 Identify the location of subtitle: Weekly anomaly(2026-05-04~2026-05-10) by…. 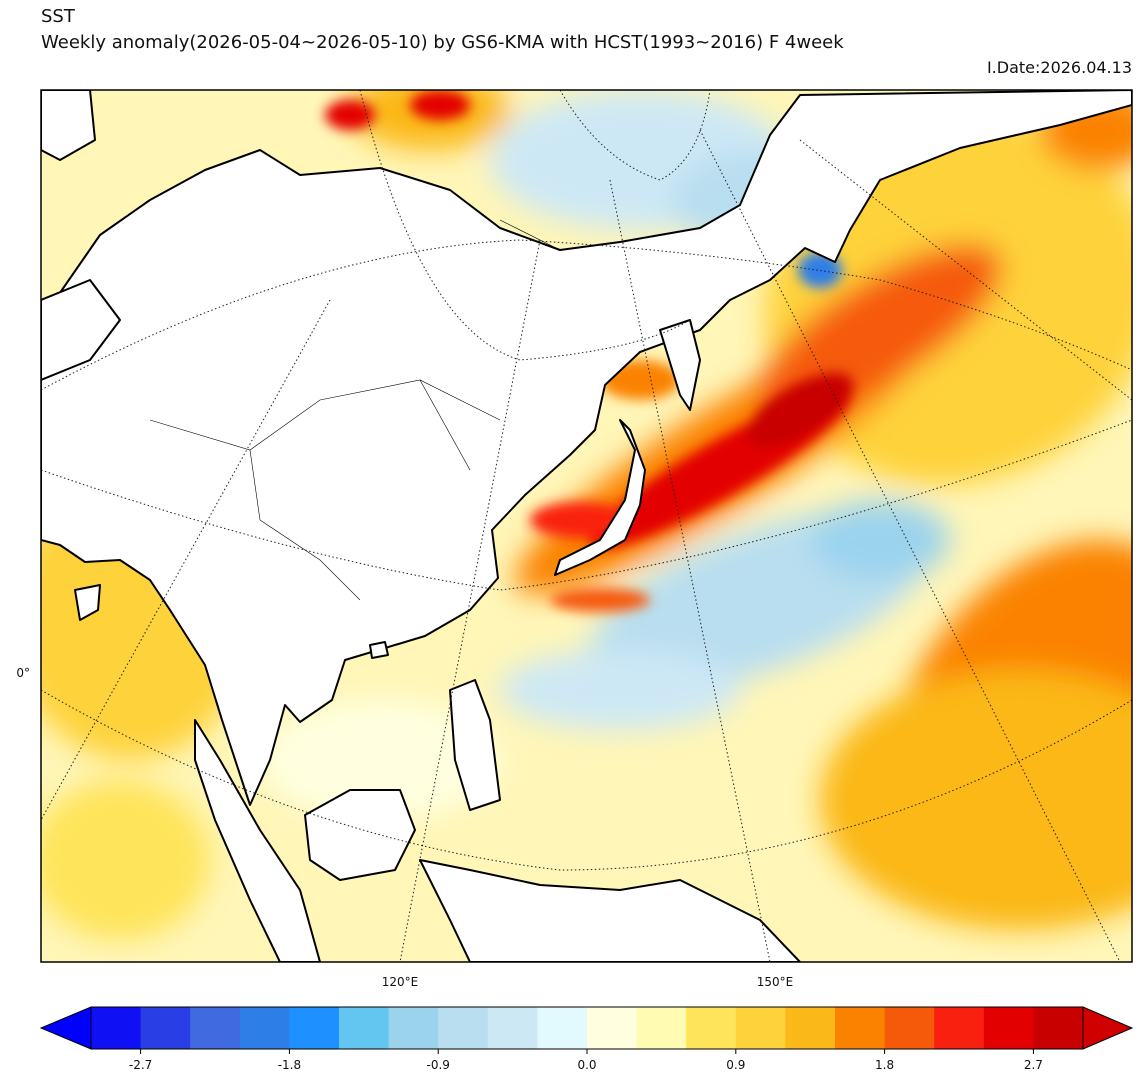
(442, 42).